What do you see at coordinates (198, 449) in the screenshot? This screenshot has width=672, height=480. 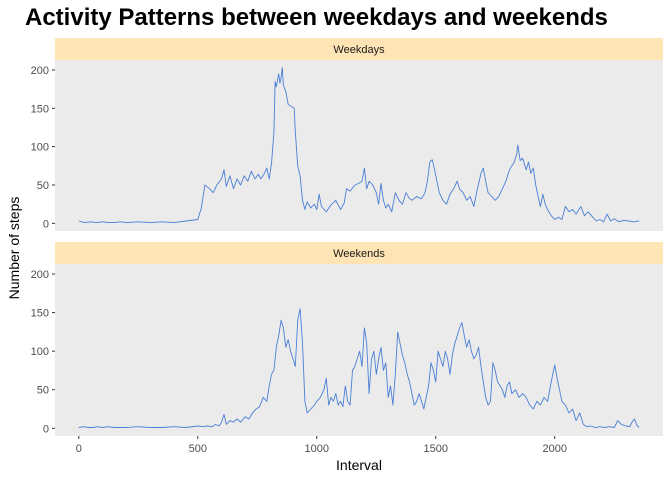 I see `x-tick-label: 500` at bounding box center [198, 449].